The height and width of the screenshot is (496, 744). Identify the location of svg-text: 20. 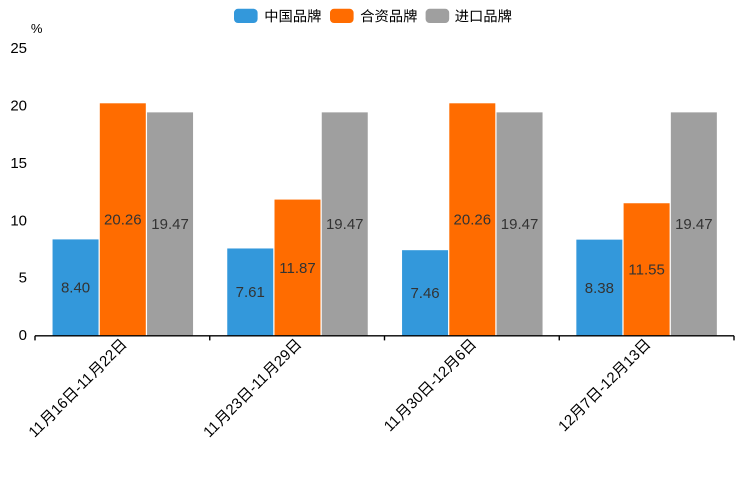
(18, 106).